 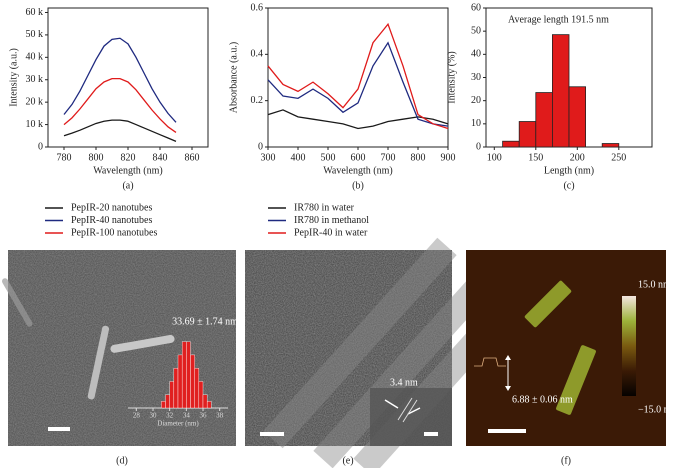 What do you see at coordinates (388, 157) in the screenshot?
I see `x-tick-label: 700` at bounding box center [388, 157].